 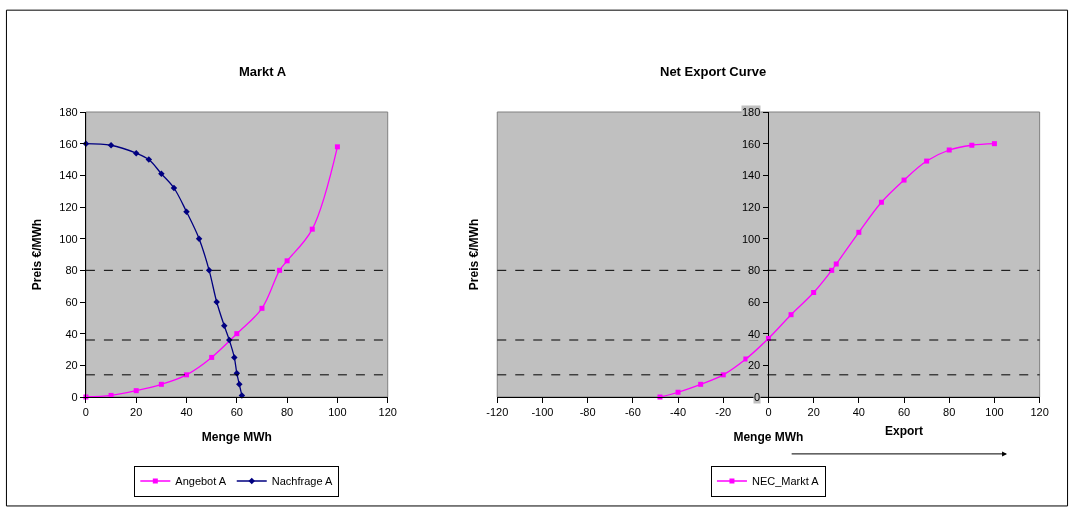 What do you see at coordinates (497, 412) in the screenshot?
I see `x-tick-label: -120` at bounding box center [497, 412].